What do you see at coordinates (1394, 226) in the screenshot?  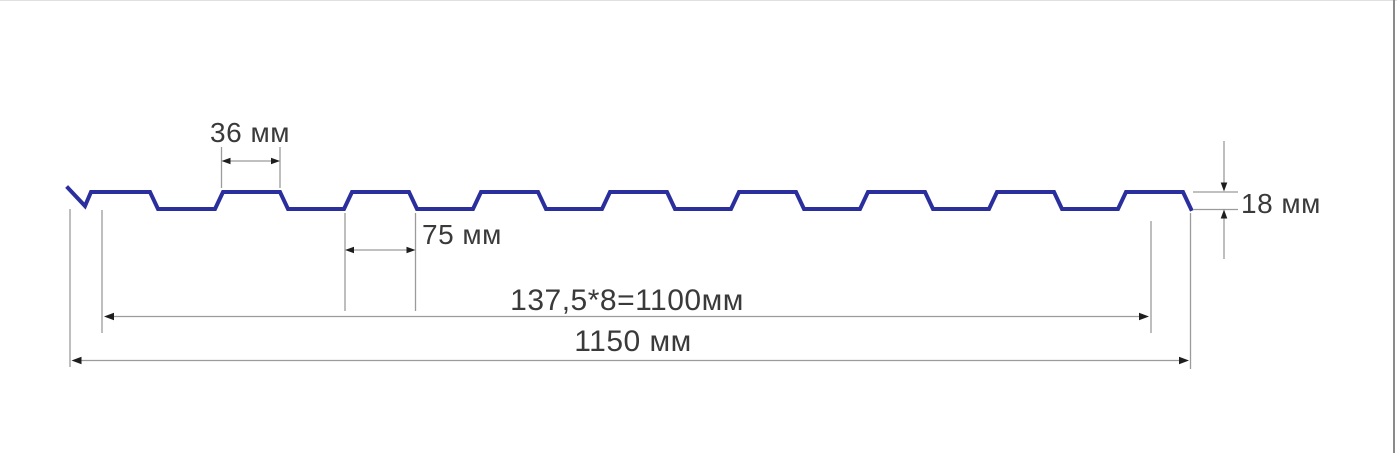 I see `page-right-edge` at bounding box center [1394, 226].